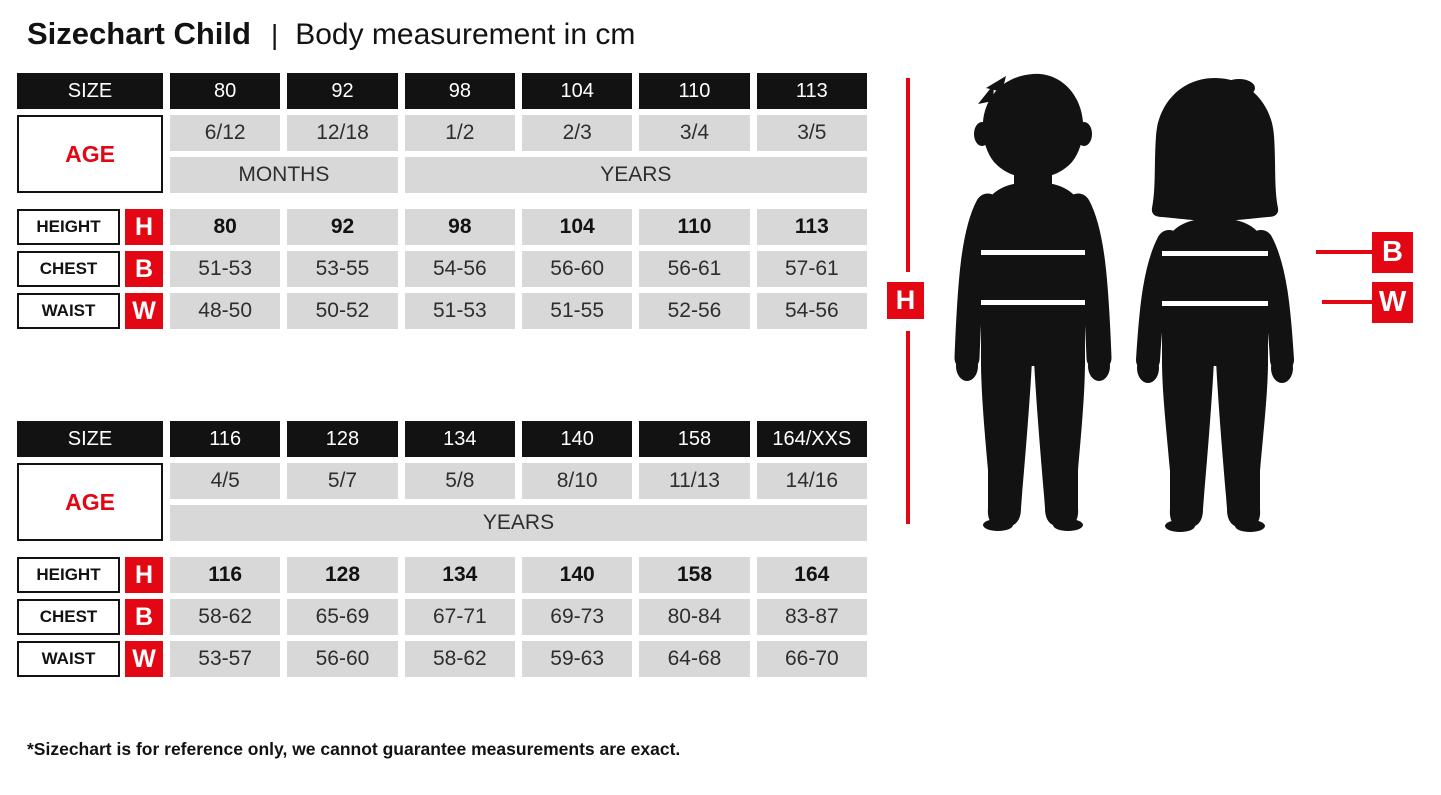 The image size is (1441, 795). What do you see at coordinates (1392, 302) in the screenshot?
I see `waist-badge-icon: W` at bounding box center [1392, 302].